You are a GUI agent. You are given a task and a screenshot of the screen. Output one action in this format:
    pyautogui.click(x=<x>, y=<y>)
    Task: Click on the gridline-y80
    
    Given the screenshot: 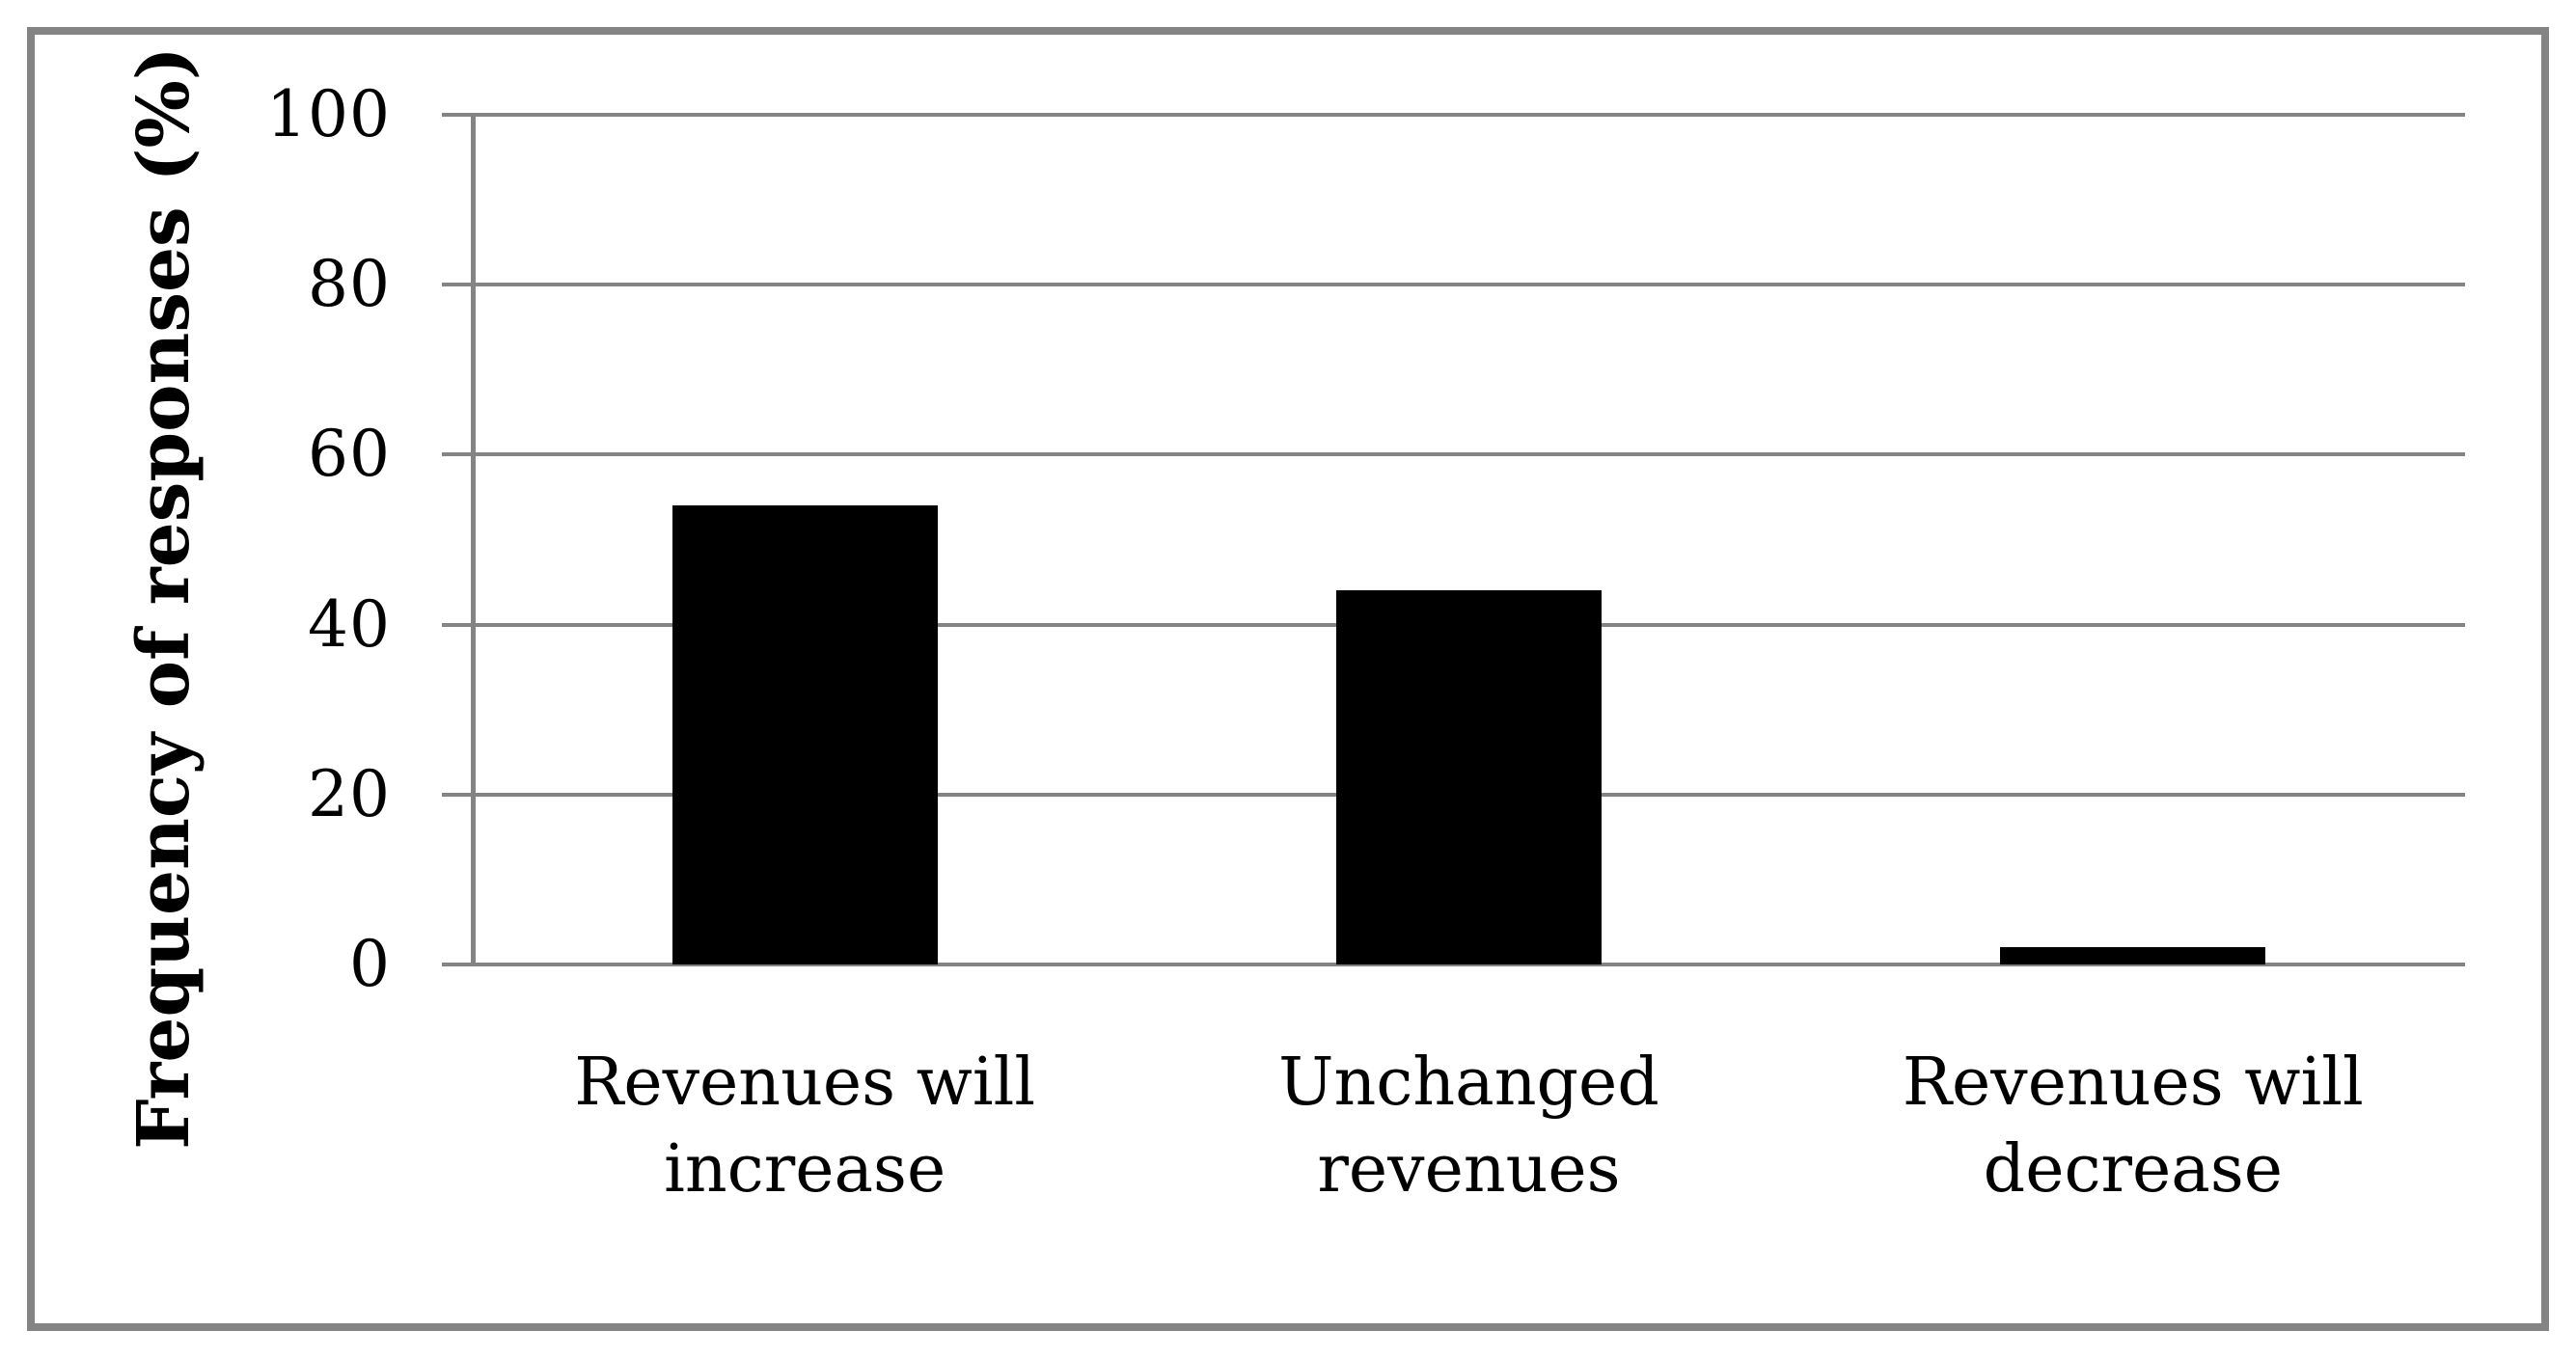 What is the action you would take?
    pyautogui.click(x=1469, y=285)
    